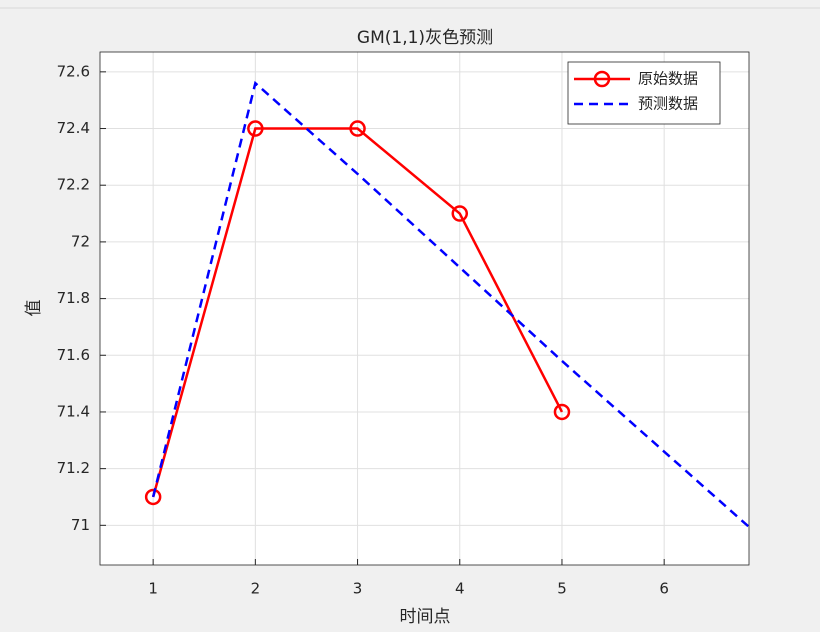 This screenshot has height=632, width=820. I want to click on y-tick-label: 72.4, so click(73, 128).